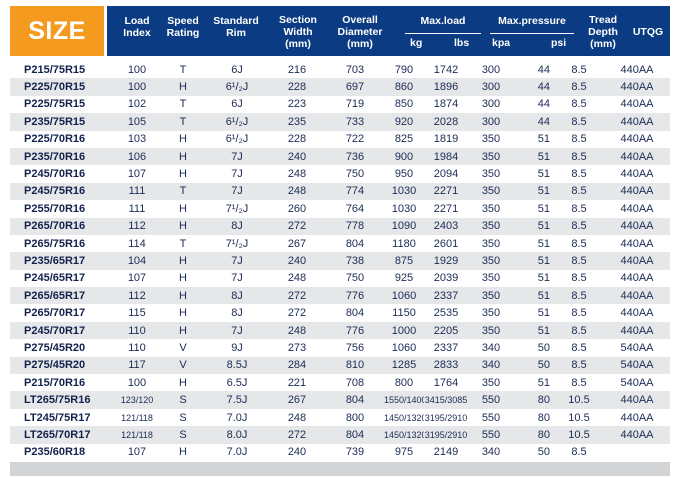  Describe the element at coordinates (355, 139) in the screenshot. I see `cell-overall-diameter: 722` at that location.